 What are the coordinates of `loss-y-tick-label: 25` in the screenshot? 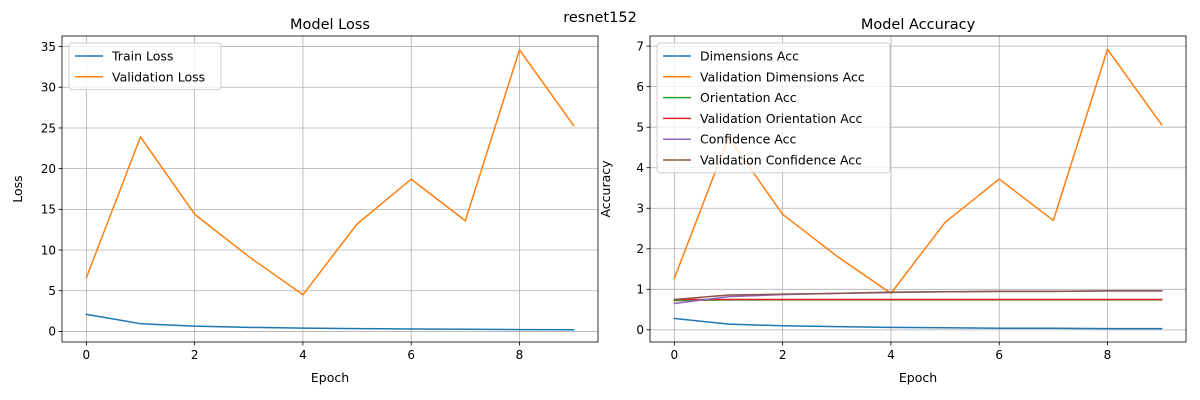 It's located at (48, 128).